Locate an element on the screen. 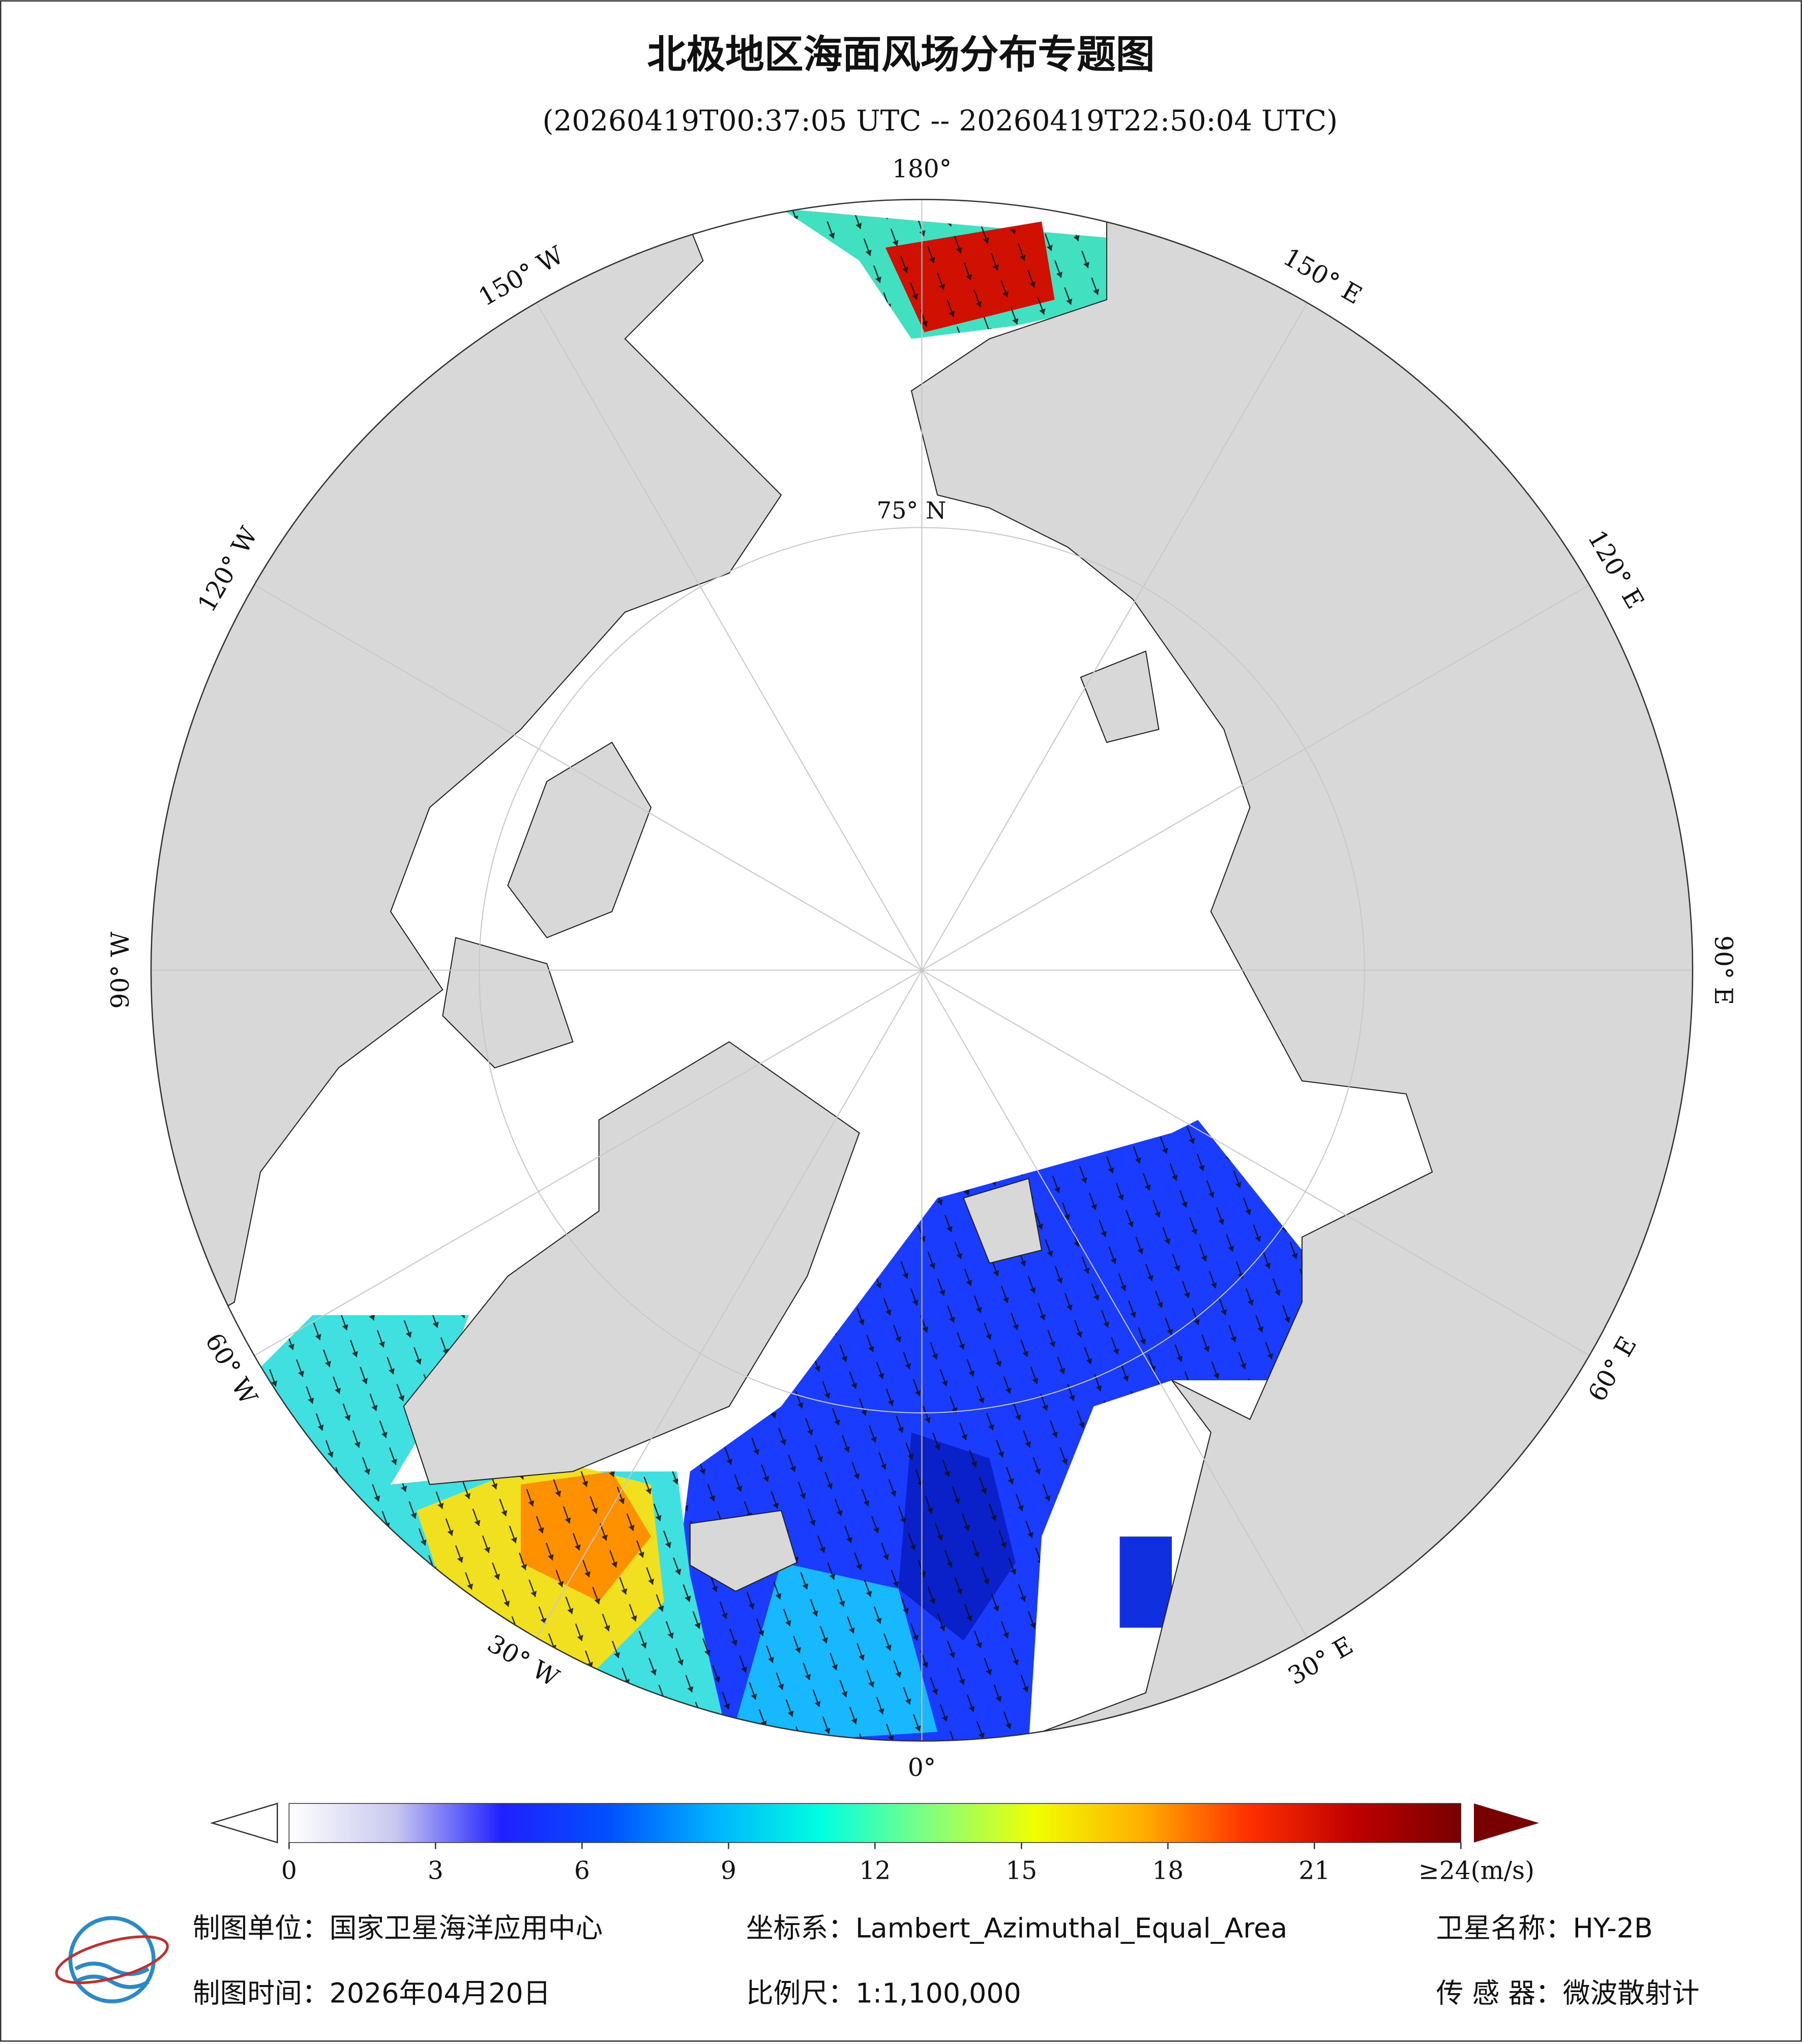 This screenshot has width=1802, height=2044. colorbar-tick-label: 6 is located at coordinates (582, 1871).